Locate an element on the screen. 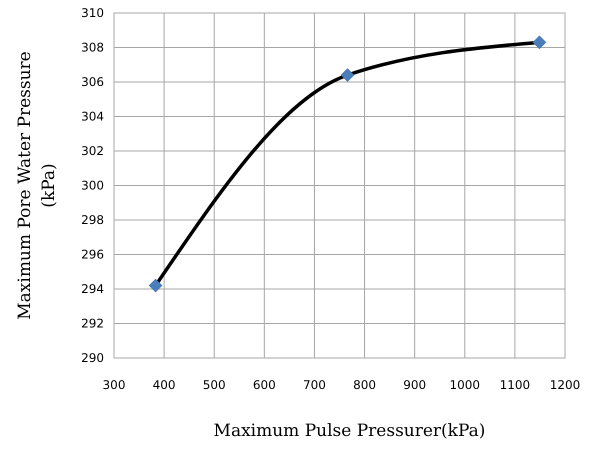  x-tick-label: 1100 is located at coordinates (515, 385).